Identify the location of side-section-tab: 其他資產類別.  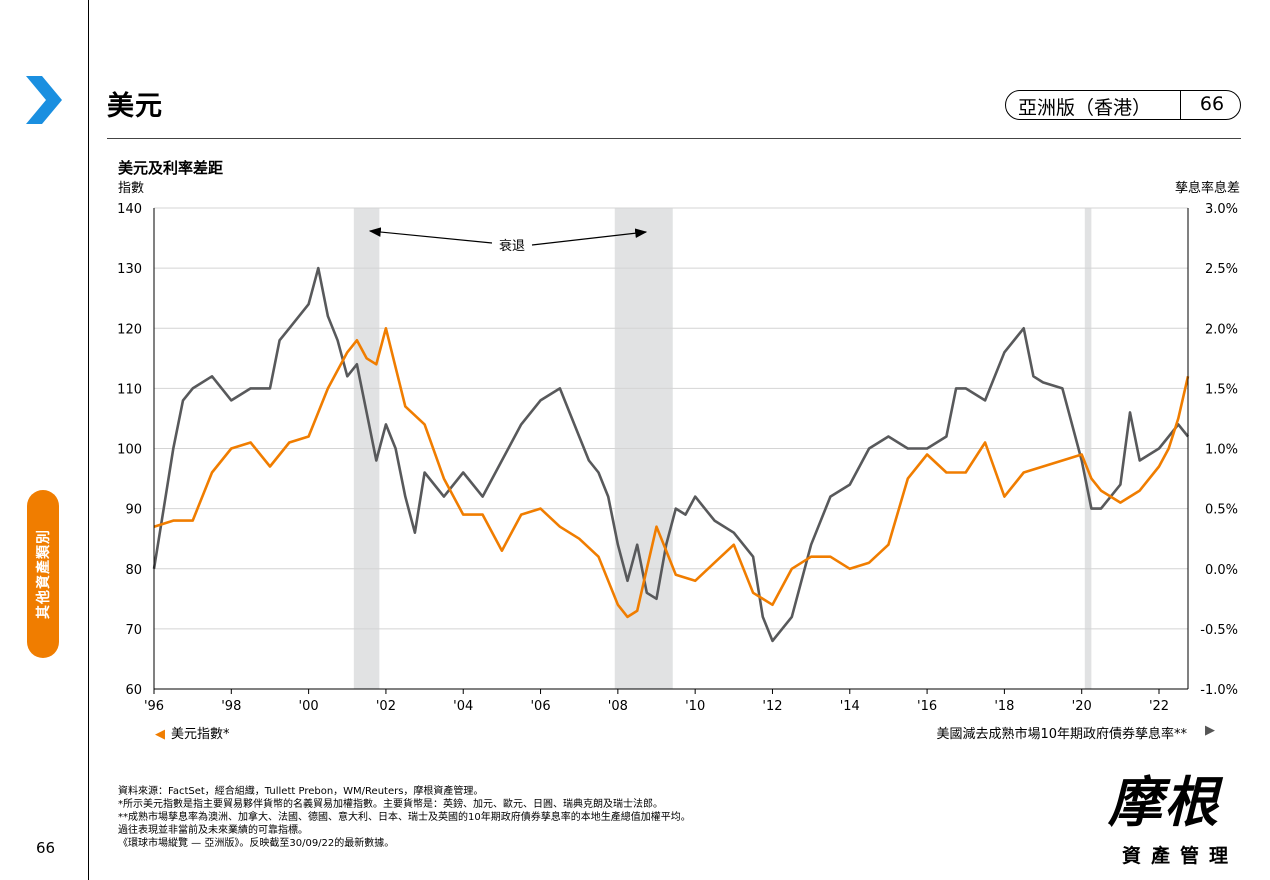
(43, 574).